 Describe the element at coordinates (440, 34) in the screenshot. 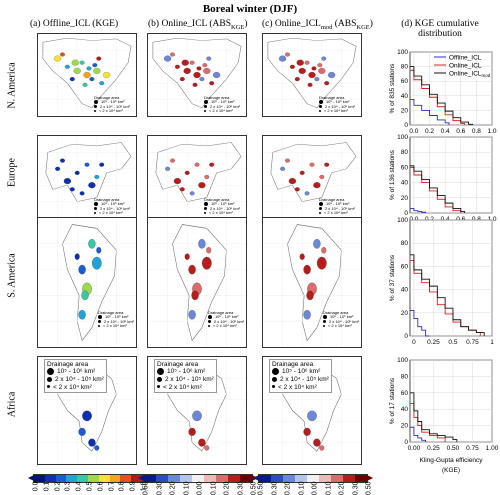

I see `column-header-d-line2: distribution` at that location.